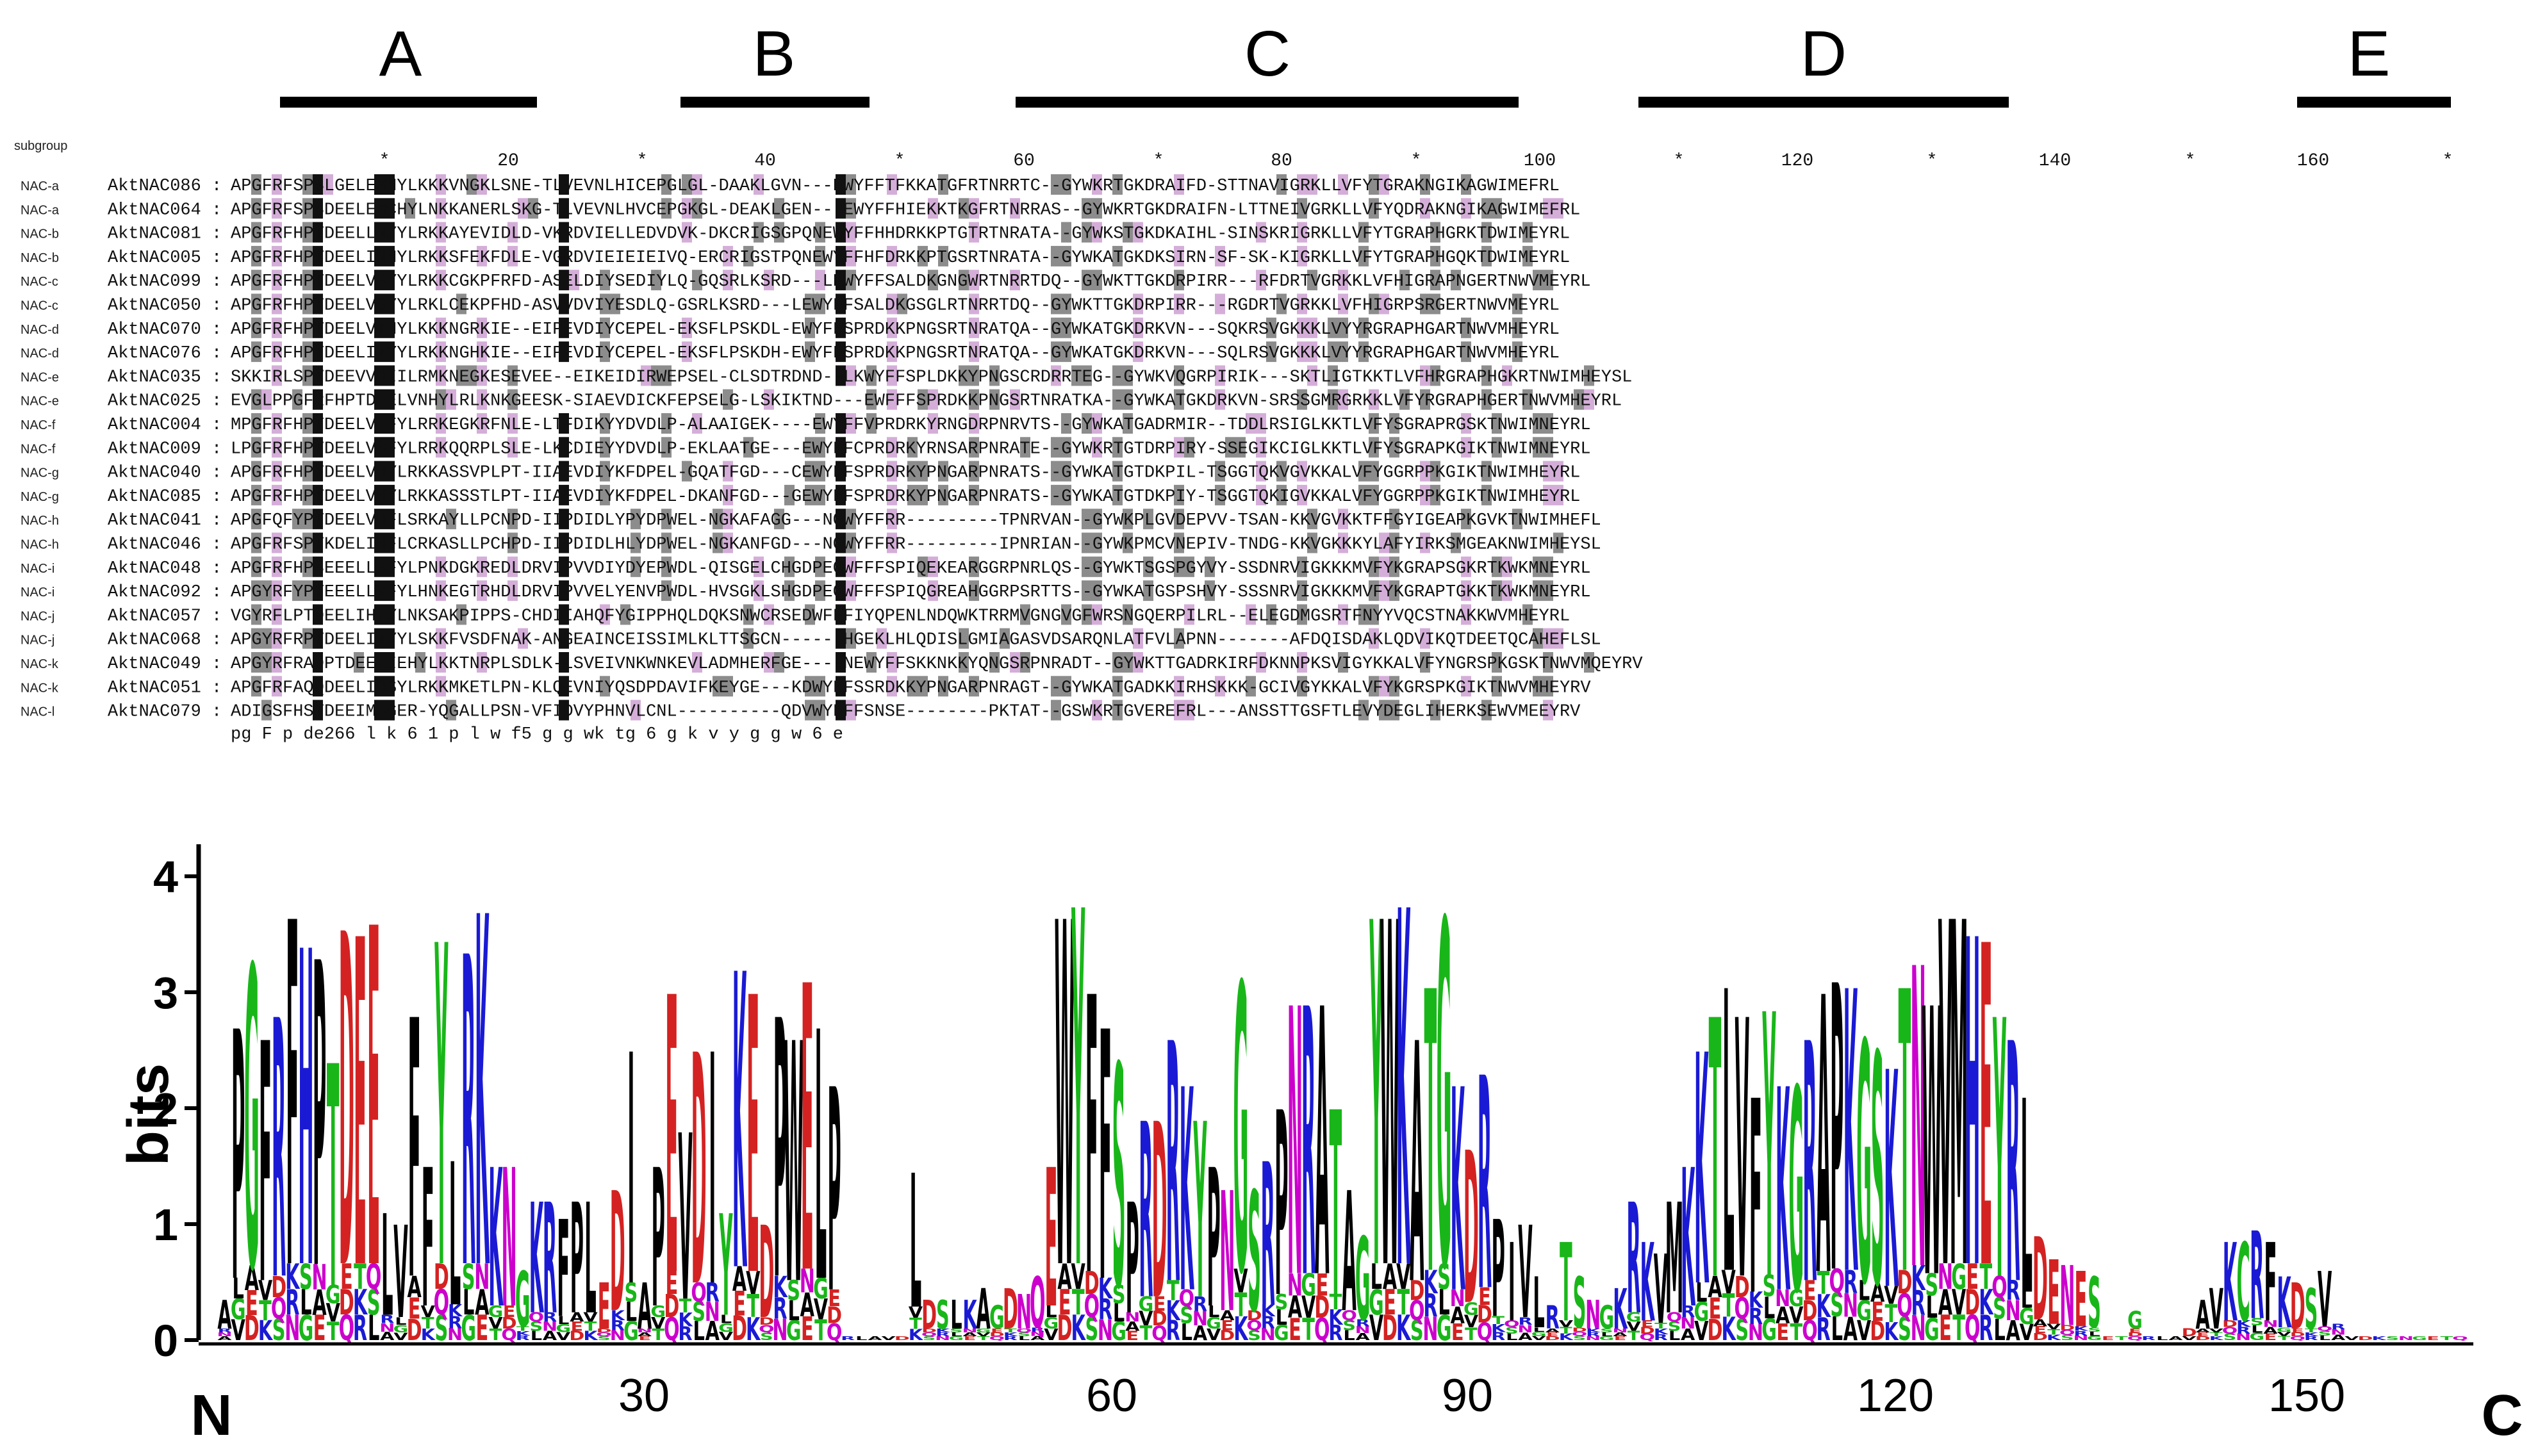 The height and width of the screenshot is (1456, 2531). What do you see at coordinates (212, 1416) in the screenshot?
I see `n-terminal-label: N` at bounding box center [212, 1416].